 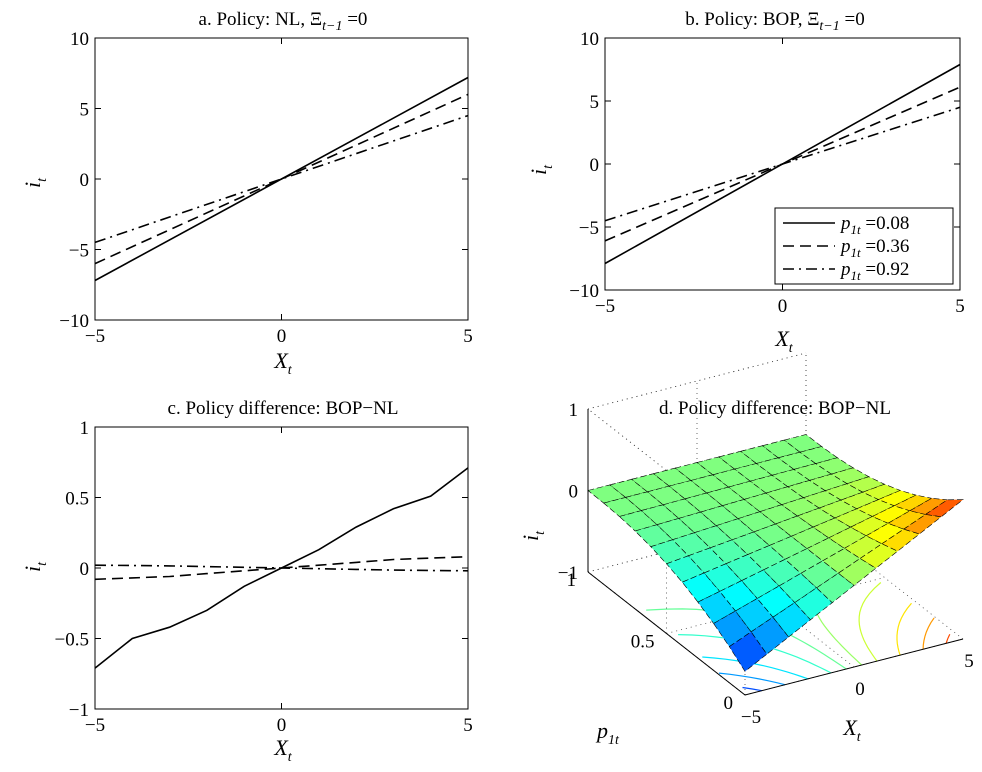 I want to click on panel-a-series-dashed-line, so click(x=281, y=179).